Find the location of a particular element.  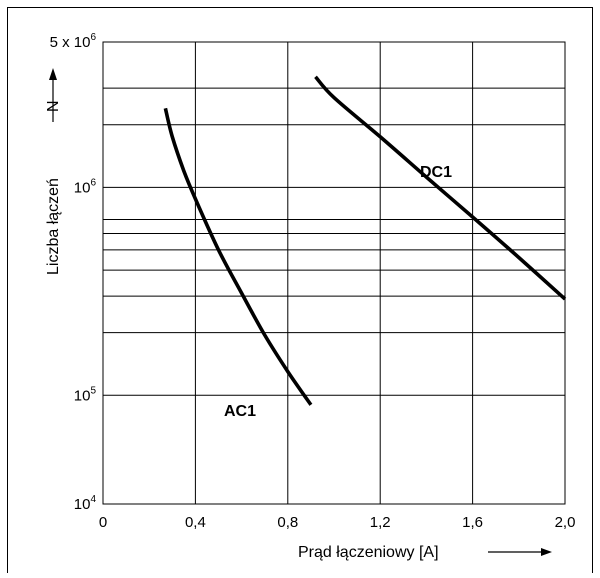

y-tick-label: 5 x 10⁶ is located at coordinates (73, 41).